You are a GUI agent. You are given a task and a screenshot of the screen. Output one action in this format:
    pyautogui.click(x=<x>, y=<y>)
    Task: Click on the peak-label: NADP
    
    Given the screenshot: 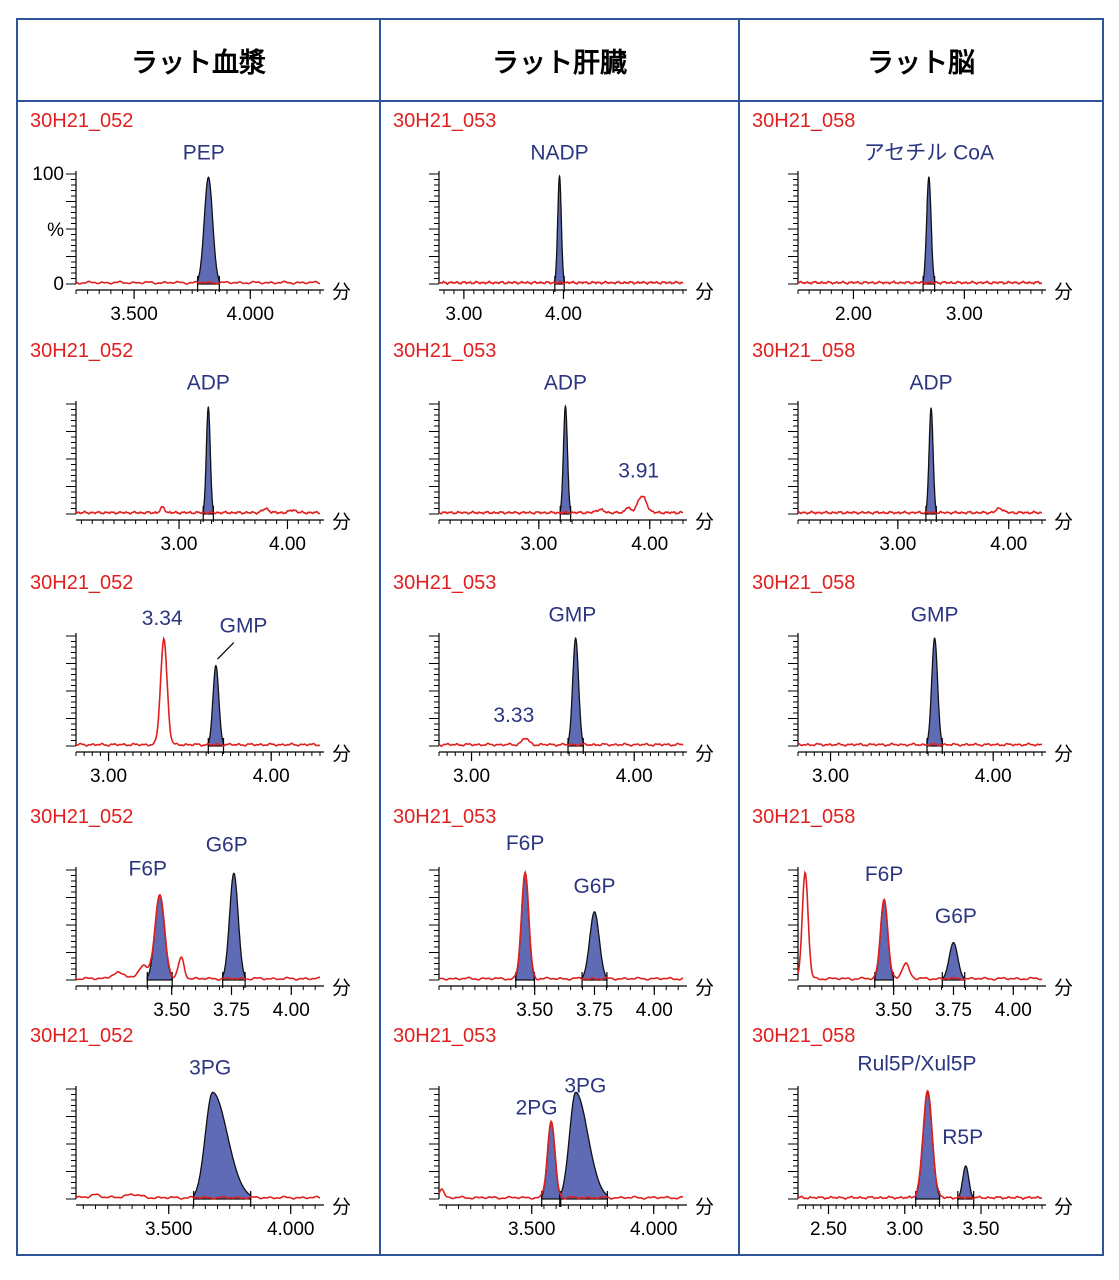 What is the action you would take?
    pyautogui.click(x=559, y=153)
    